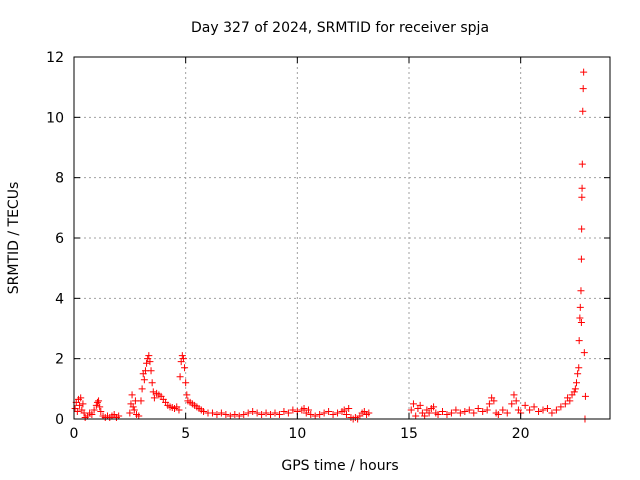 This screenshot has width=640, height=480. I want to click on y-tick-label: 0, so click(59, 420).